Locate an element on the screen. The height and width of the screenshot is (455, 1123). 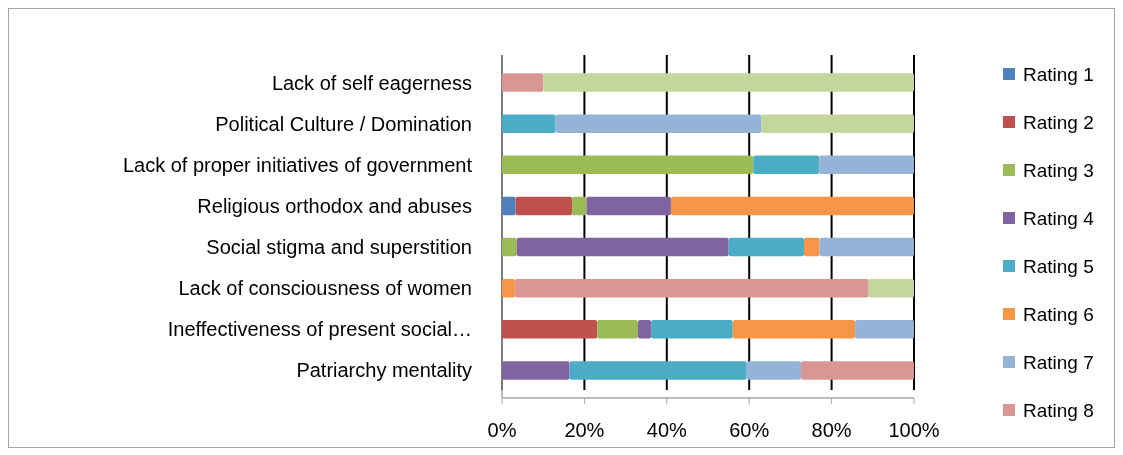
y-tick-label: Religious orthodox and abuses is located at coordinates (334, 205).